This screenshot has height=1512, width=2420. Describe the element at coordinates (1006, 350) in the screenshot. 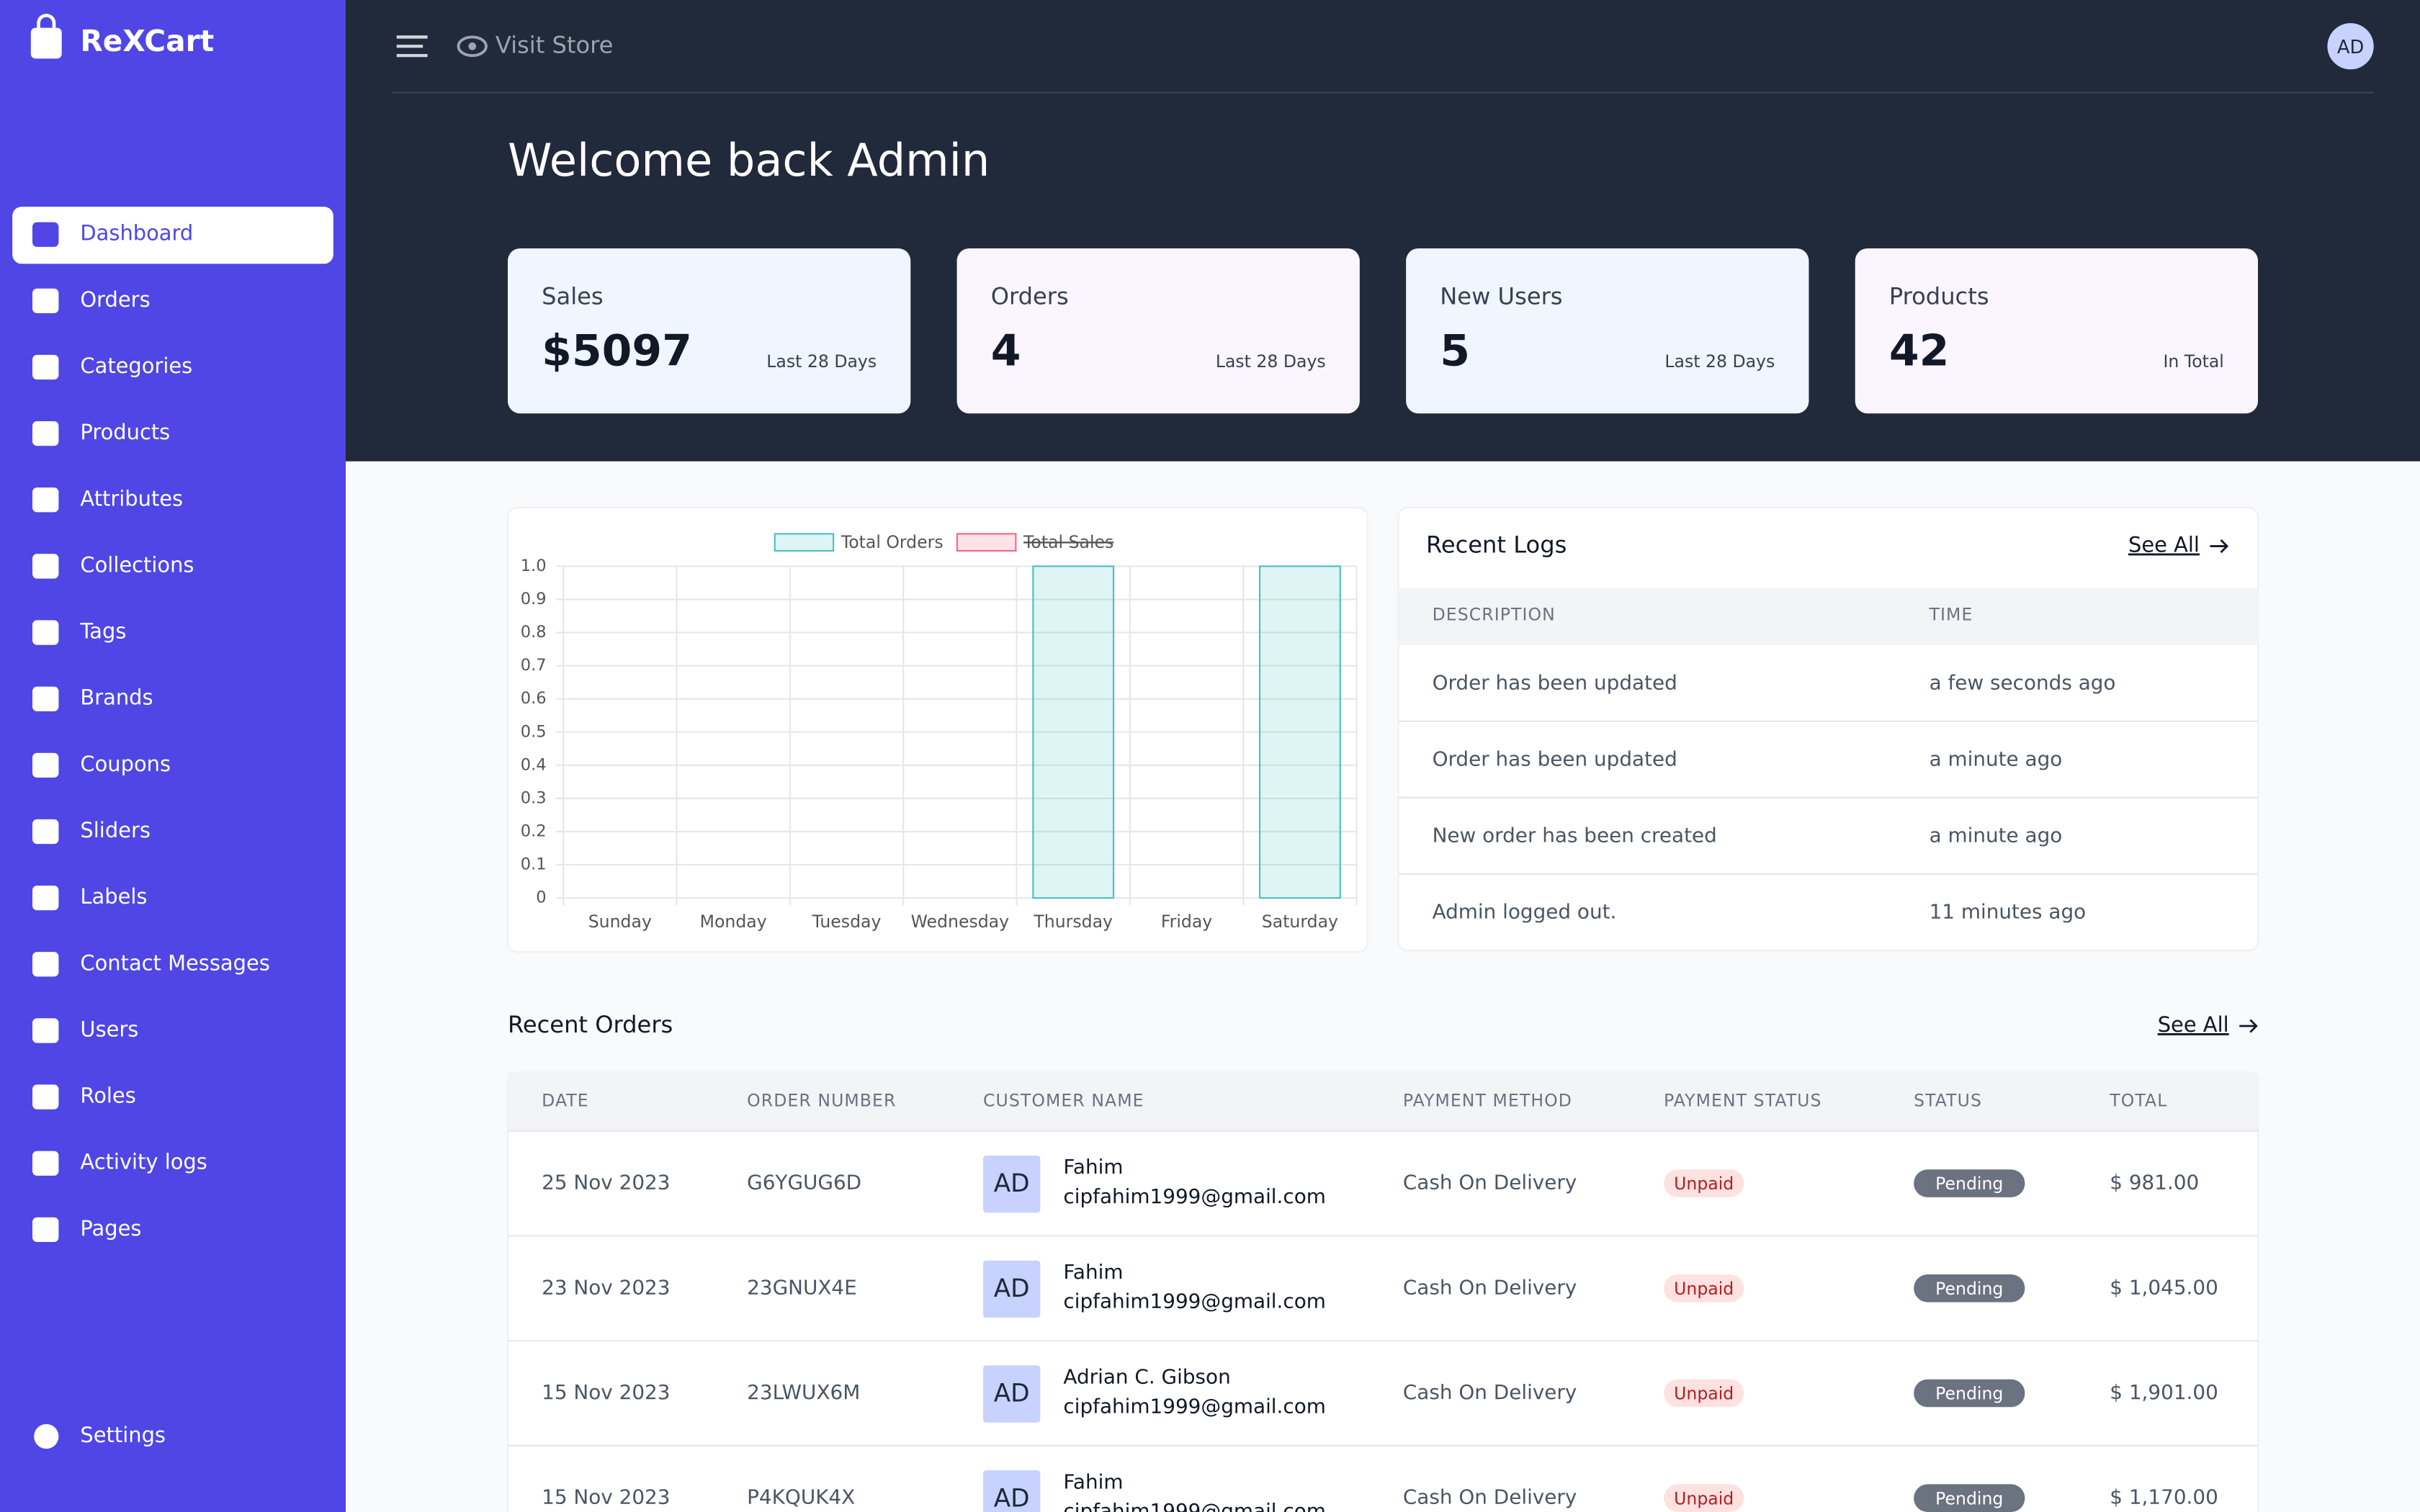

I see `stat-value: 4` at that location.